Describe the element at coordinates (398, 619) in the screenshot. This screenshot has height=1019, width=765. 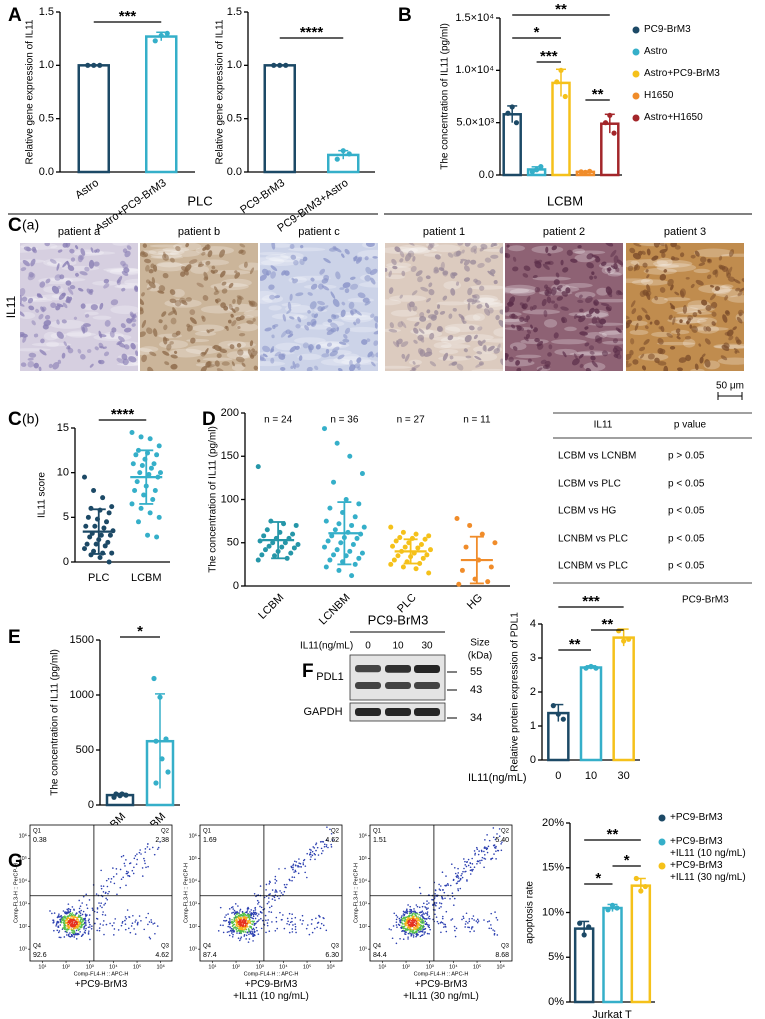
I see `blot-title: PC9-BrM3` at that location.